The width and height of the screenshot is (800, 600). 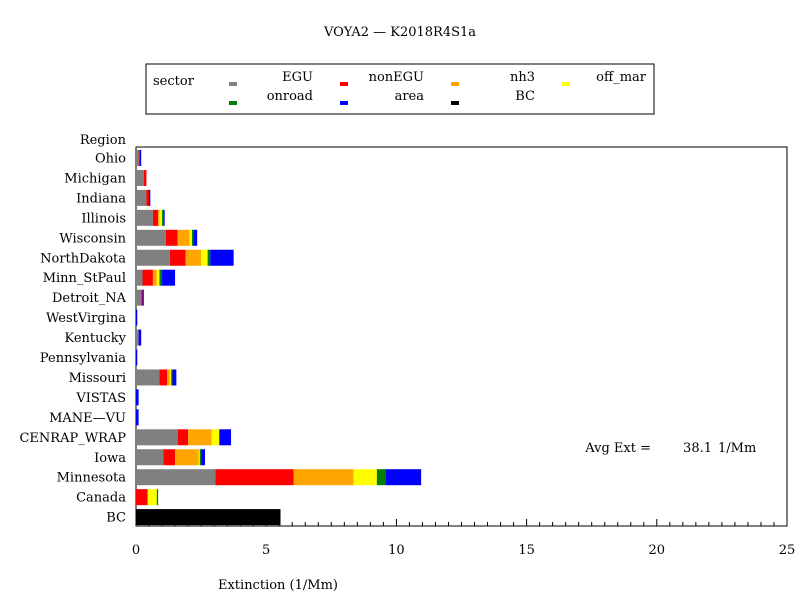 What do you see at coordinates (344, 103) in the screenshot?
I see `legend-swatch-area` at bounding box center [344, 103].